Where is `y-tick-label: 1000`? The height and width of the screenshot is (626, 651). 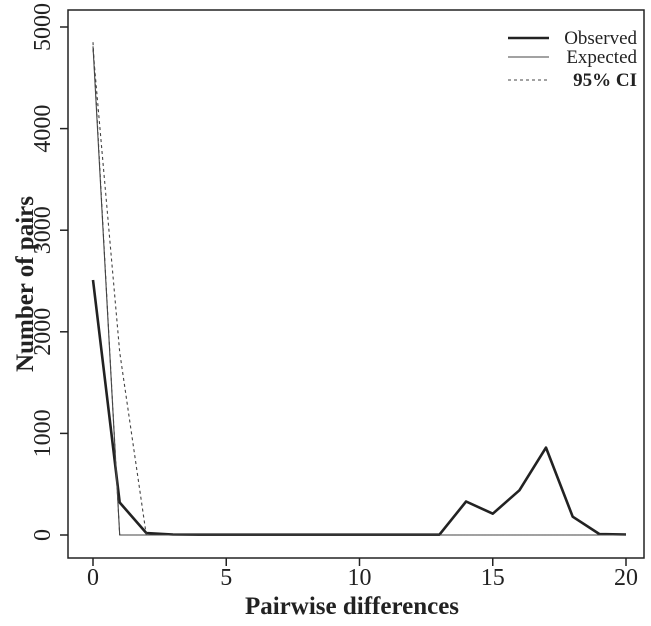 y-tick-label: 1000 is located at coordinates (43, 433).